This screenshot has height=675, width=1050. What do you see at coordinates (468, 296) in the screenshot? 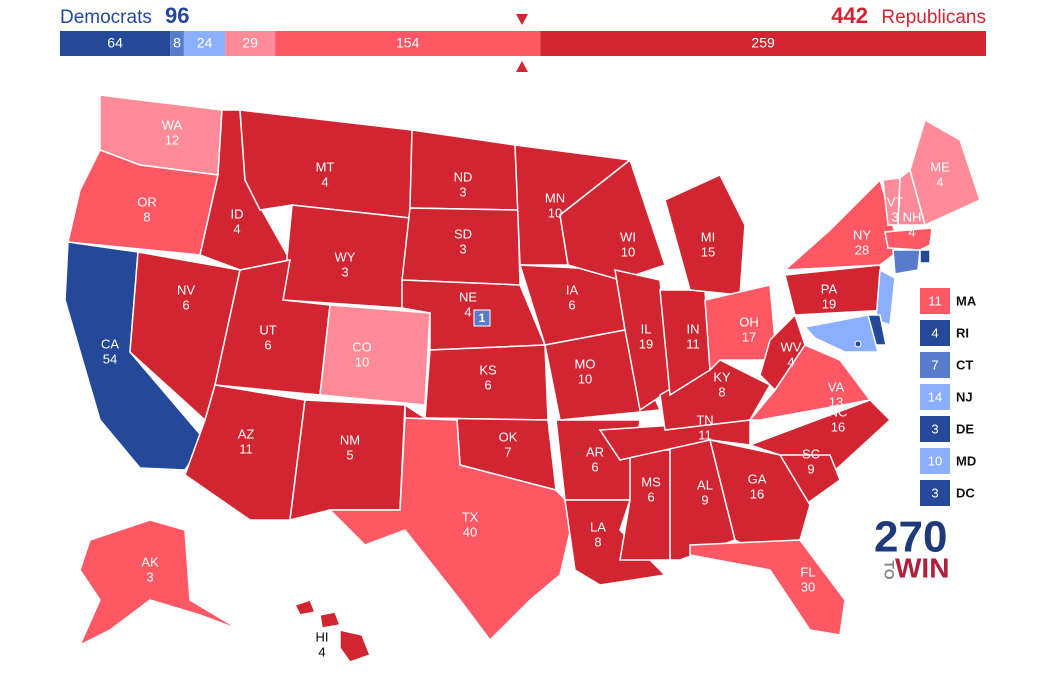
I see `state-abbr: NE` at bounding box center [468, 296].